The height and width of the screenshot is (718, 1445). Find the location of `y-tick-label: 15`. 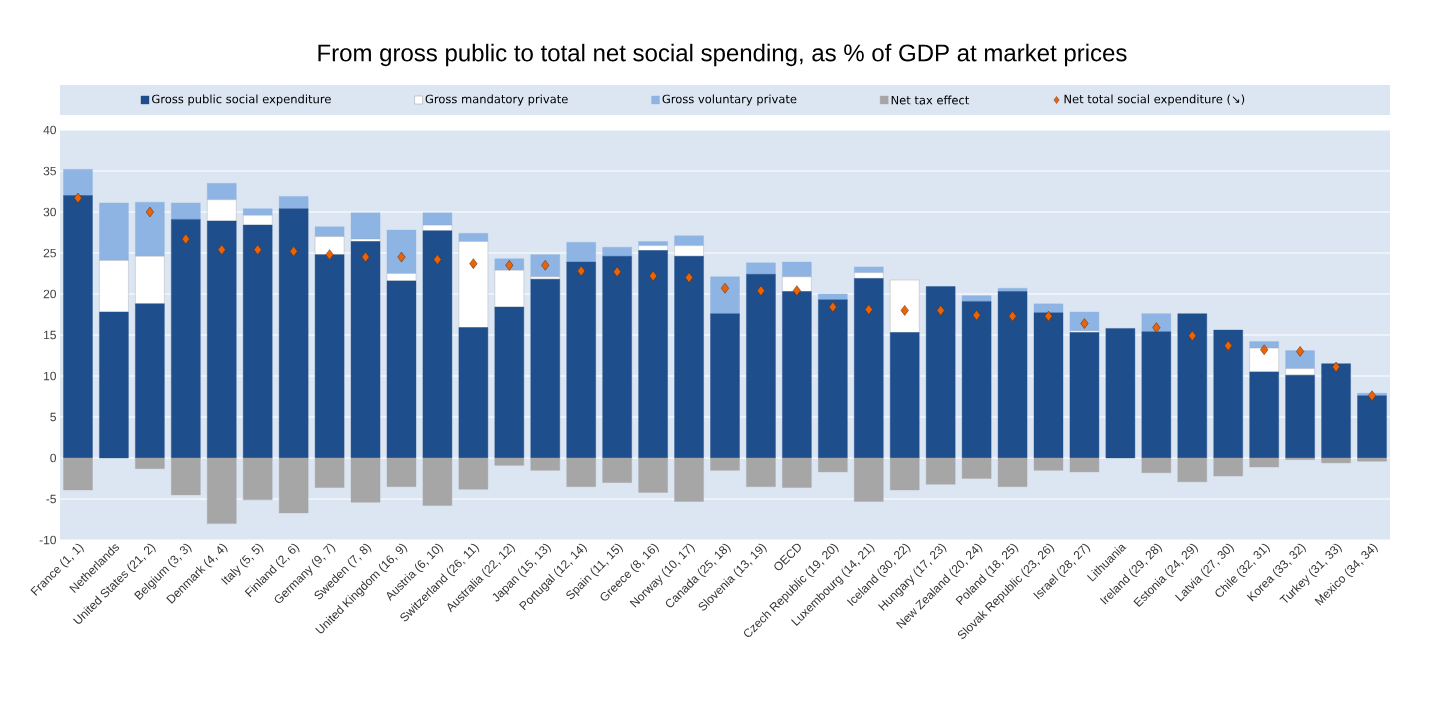

y-tick-label: 15 is located at coordinates (50, 335).